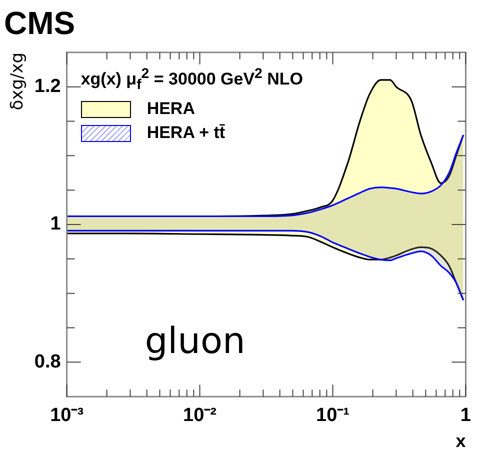  What do you see at coordinates (170, 109) in the screenshot?
I see `legend-label: HERA` at bounding box center [170, 109].